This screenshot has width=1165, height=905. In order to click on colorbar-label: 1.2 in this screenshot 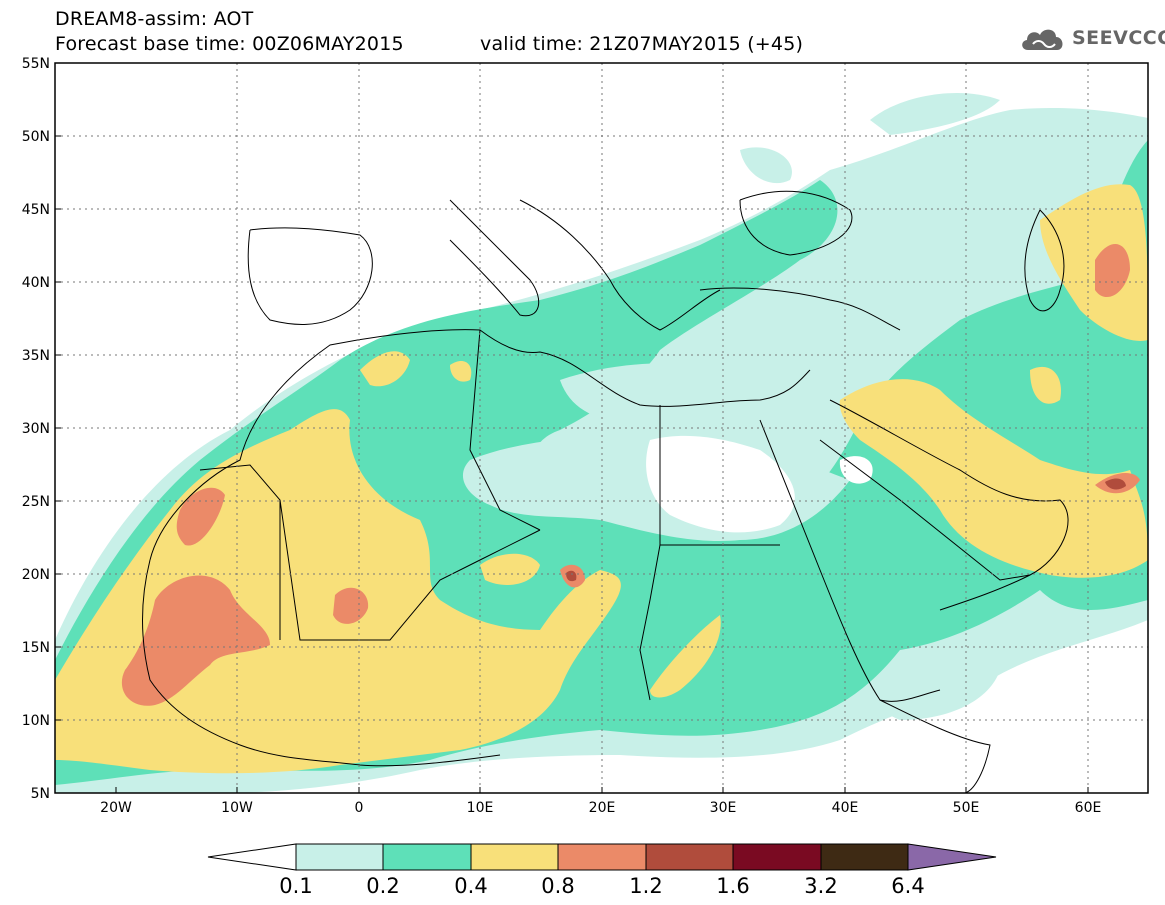, I will do `click(645, 886)`.